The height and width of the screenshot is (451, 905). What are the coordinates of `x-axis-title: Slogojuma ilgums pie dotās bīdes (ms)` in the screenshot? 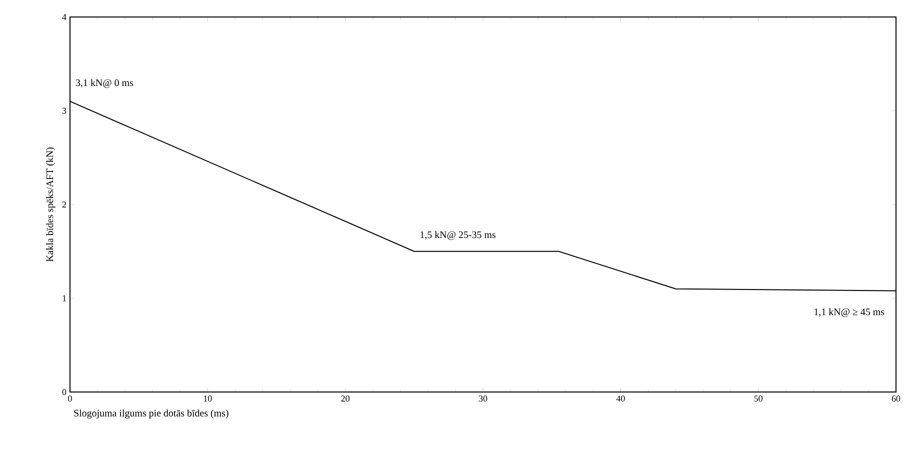 It's located at (151, 414).